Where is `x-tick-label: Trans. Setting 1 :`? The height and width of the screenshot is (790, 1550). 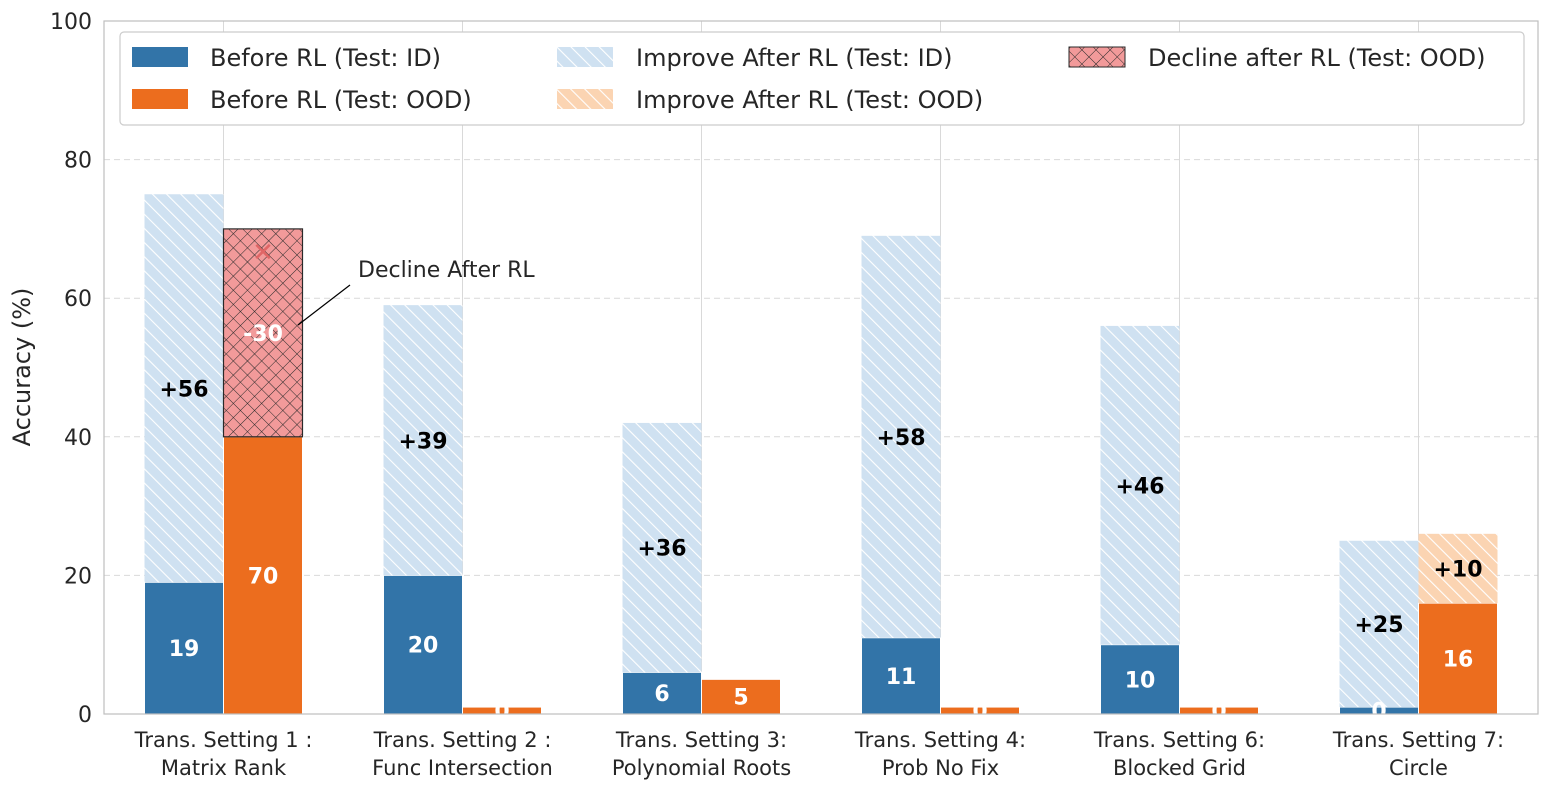 x-tick-label: Trans. Setting 1 : is located at coordinates (223, 740).